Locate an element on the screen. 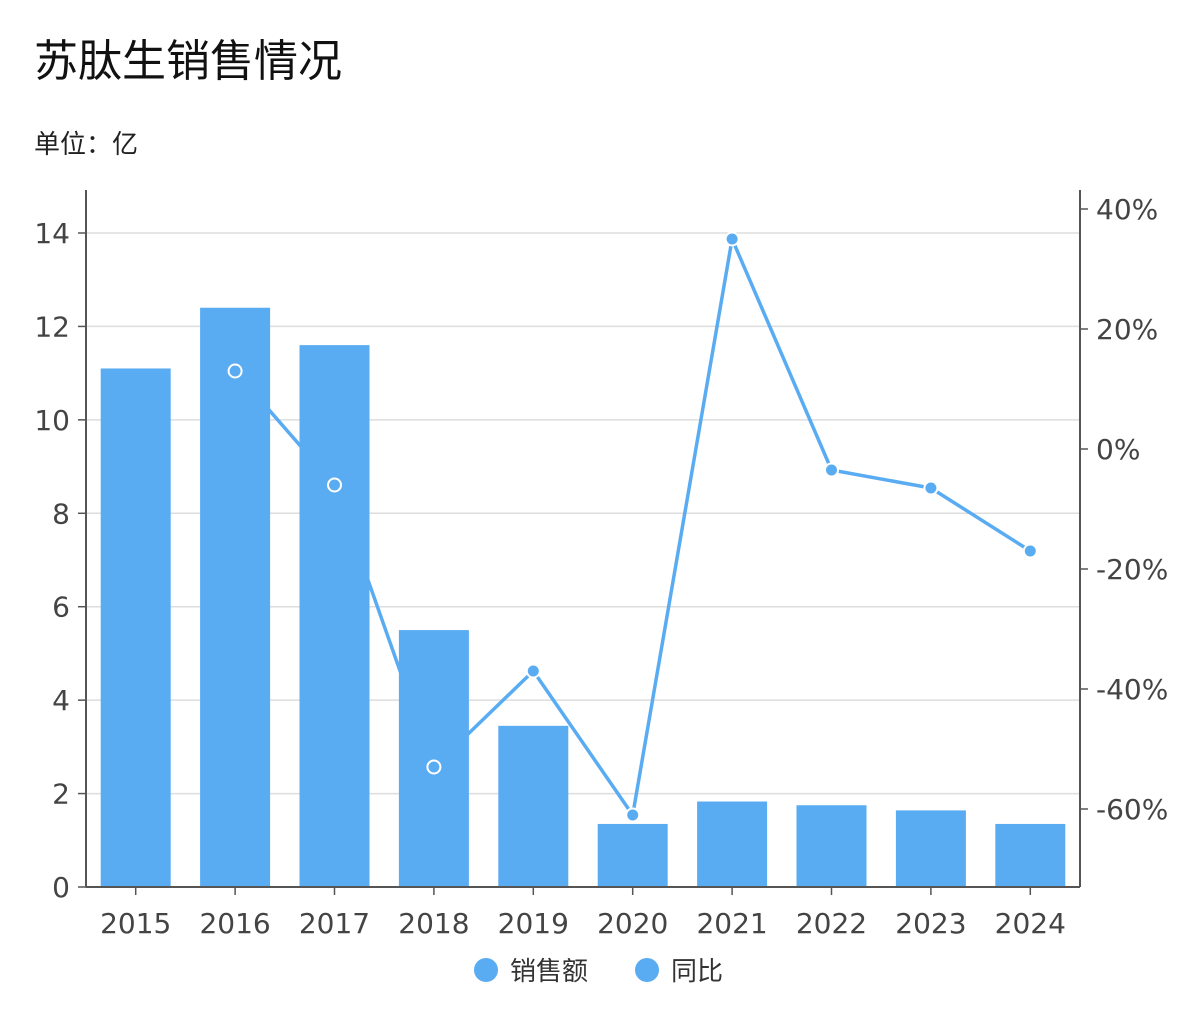  right-tick-label: 40% is located at coordinates (1127, 209).